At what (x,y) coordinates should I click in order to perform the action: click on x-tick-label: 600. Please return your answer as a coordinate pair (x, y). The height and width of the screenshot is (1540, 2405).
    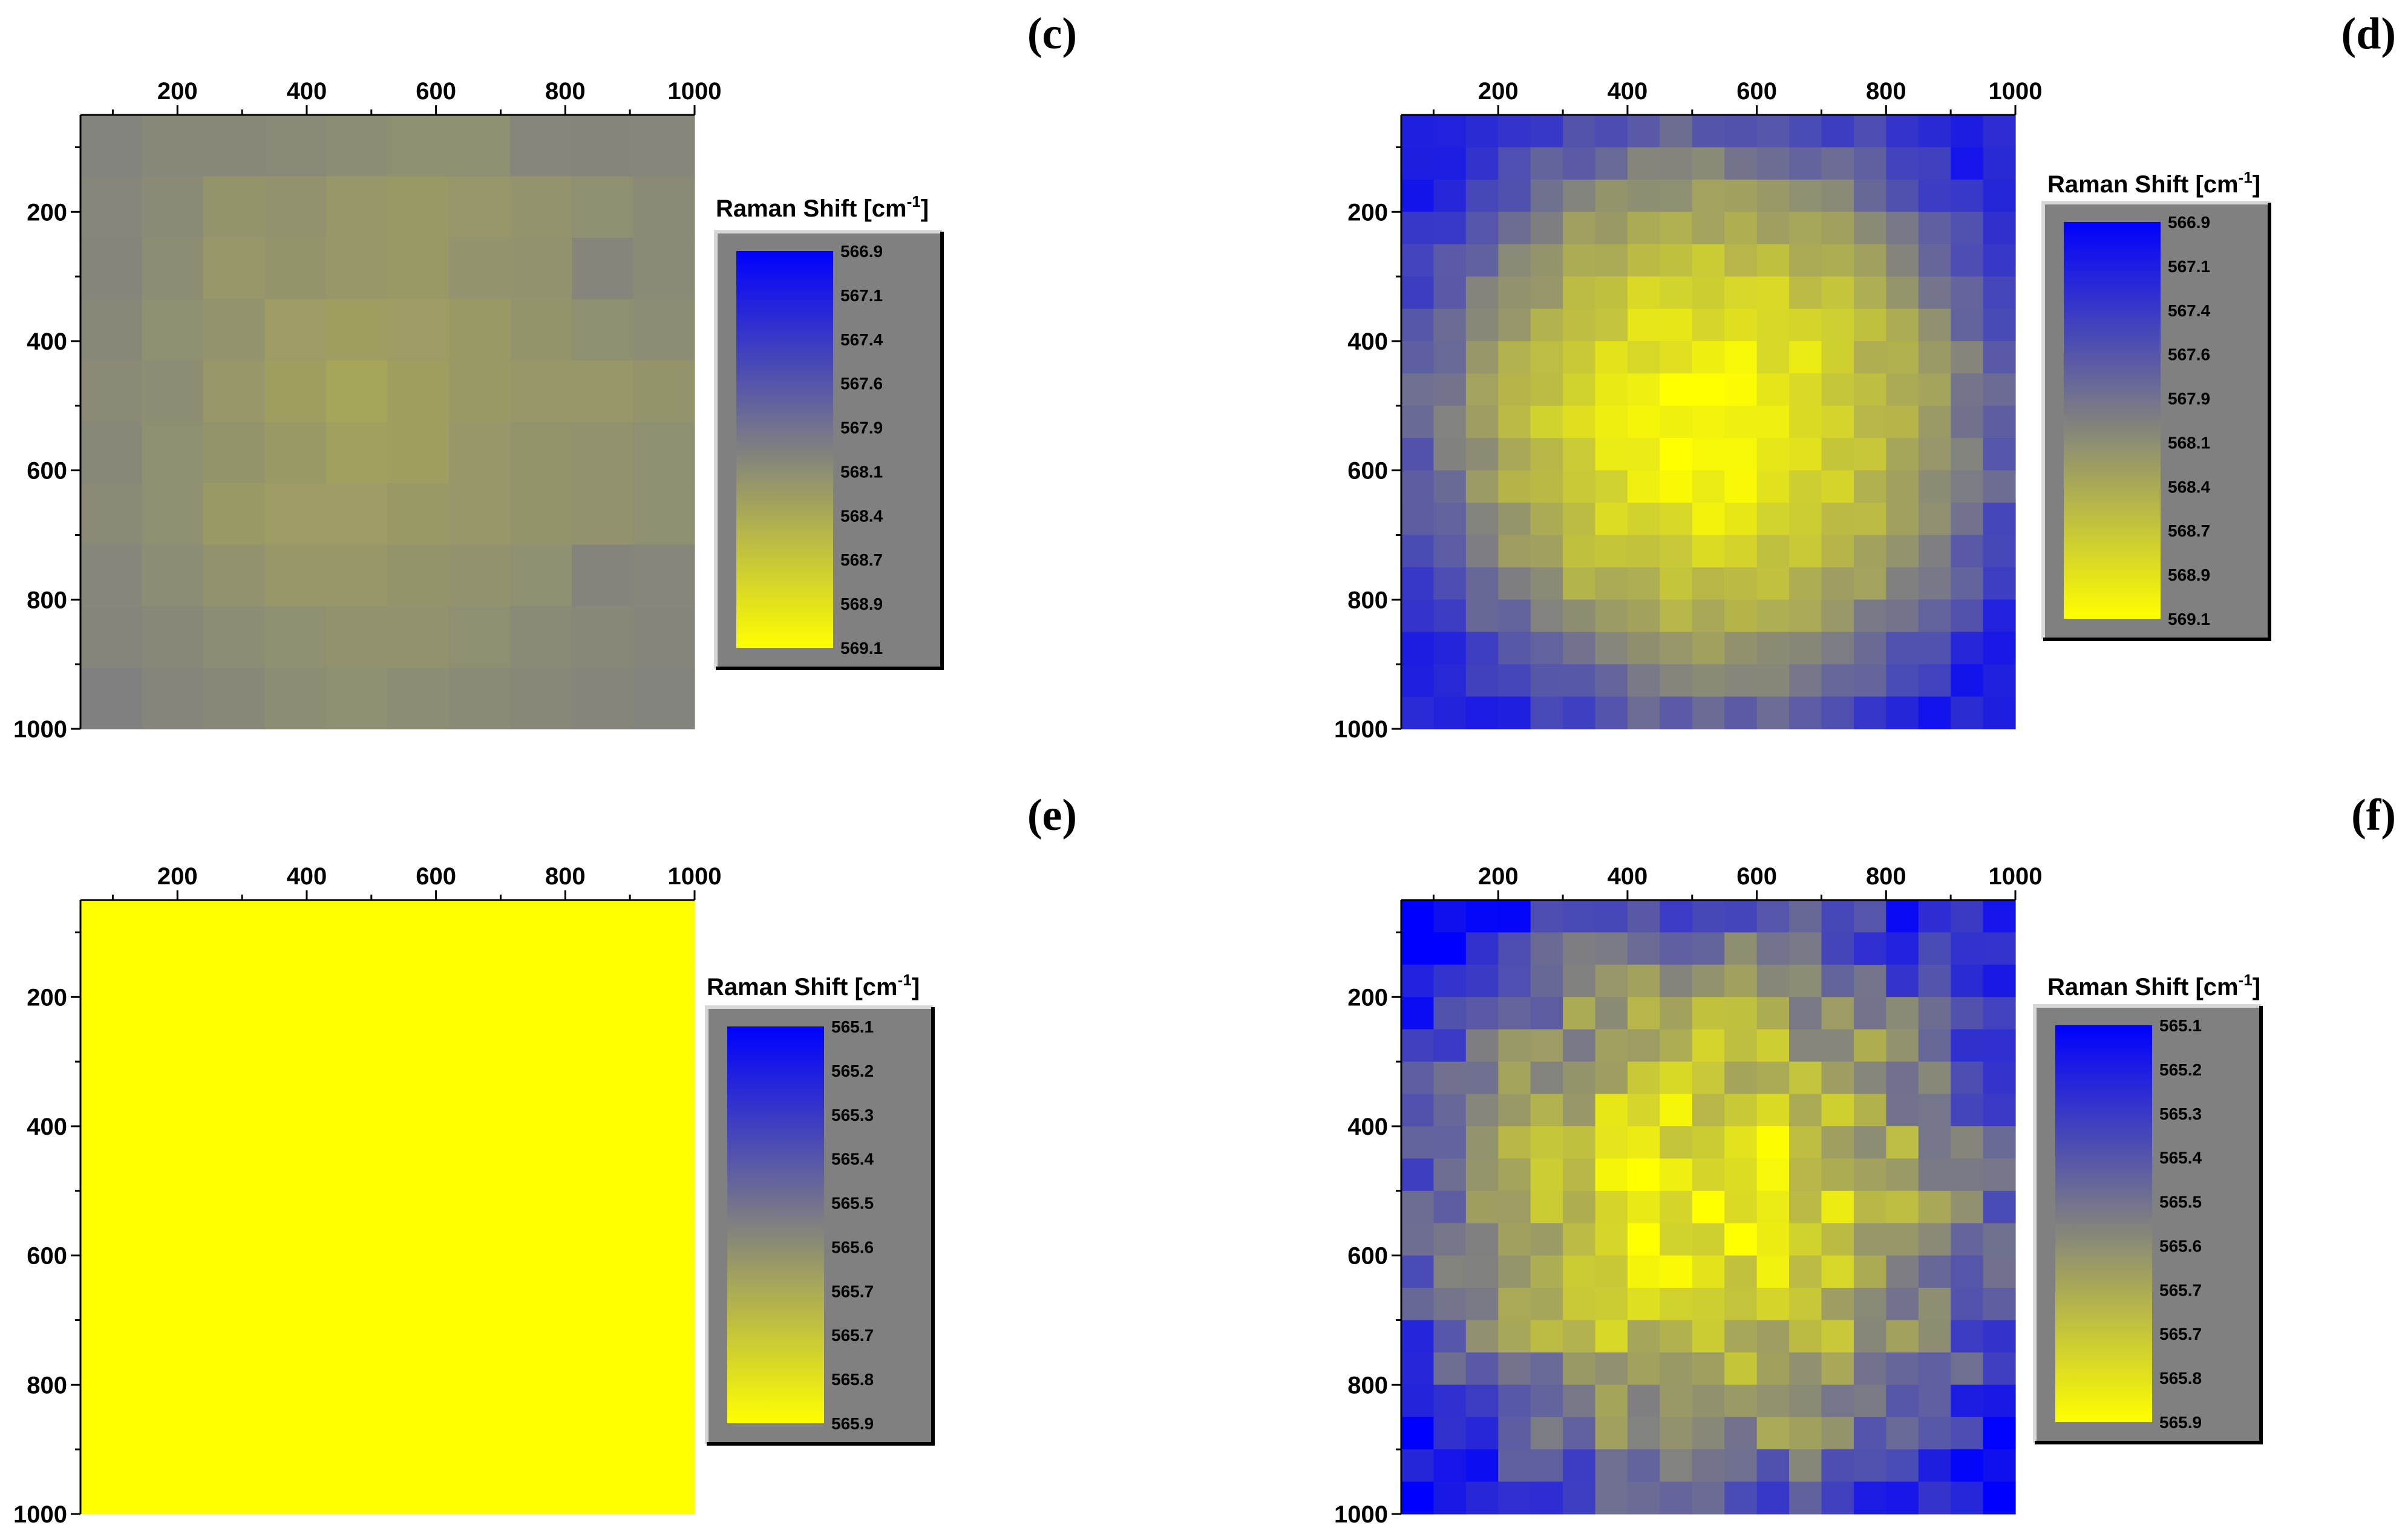
    Looking at the image, I should click on (436, 876).